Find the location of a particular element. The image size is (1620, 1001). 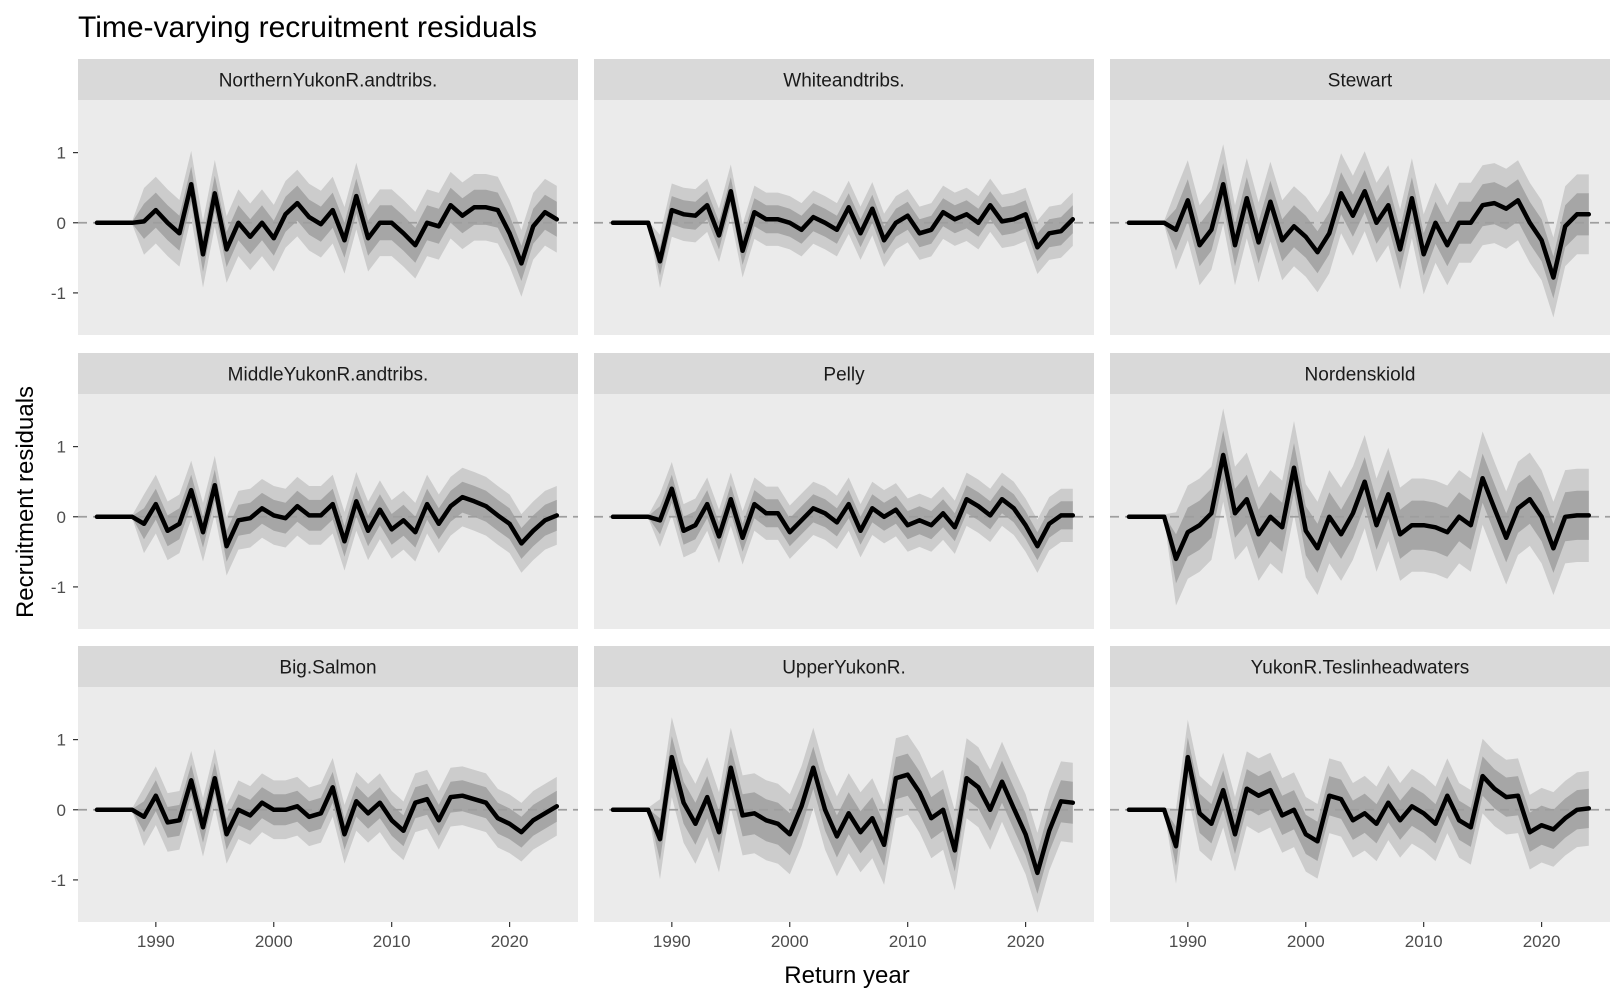

facet-label: YukonR.Teslinheadwaters is located at coordinates (1360, 668).